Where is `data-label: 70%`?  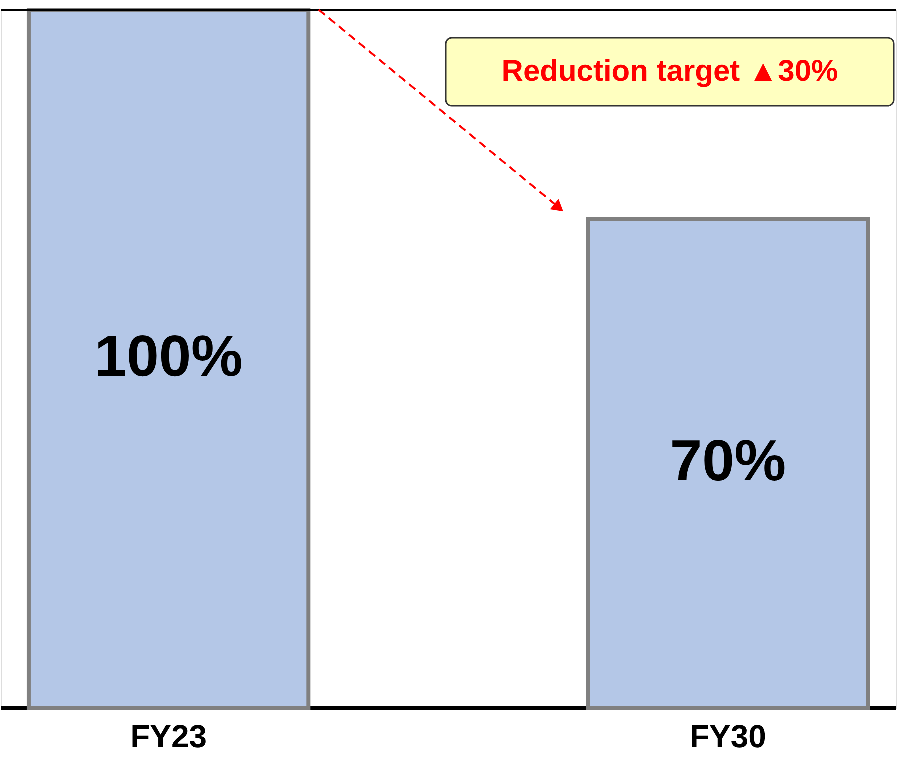 data-label: 70% is located at coordinates (728, 461).